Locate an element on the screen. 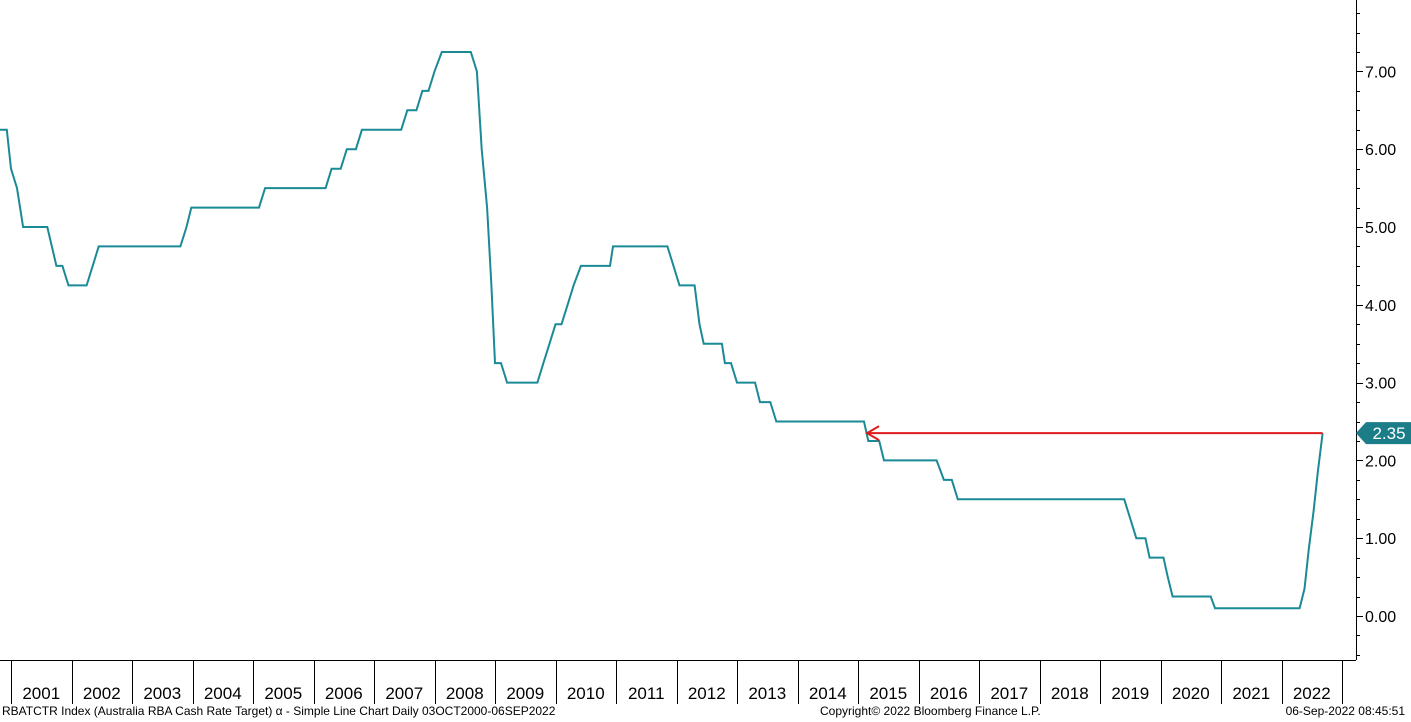 The image size is (1411, 722). x-tick-label: 2020 is located at coordinates (1191, 693).